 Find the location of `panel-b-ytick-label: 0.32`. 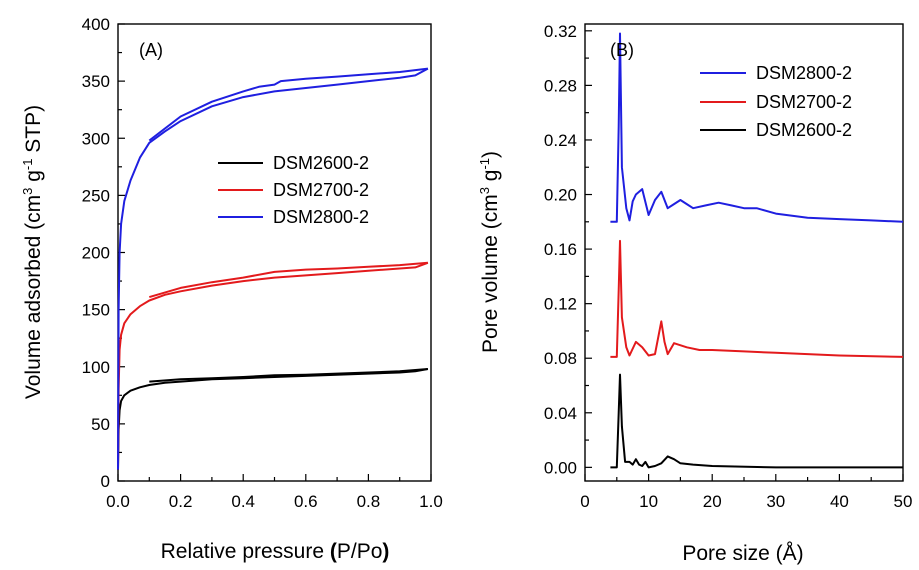

panel-b-ytick-label: 0.32 is located at coordinates (560, 31).